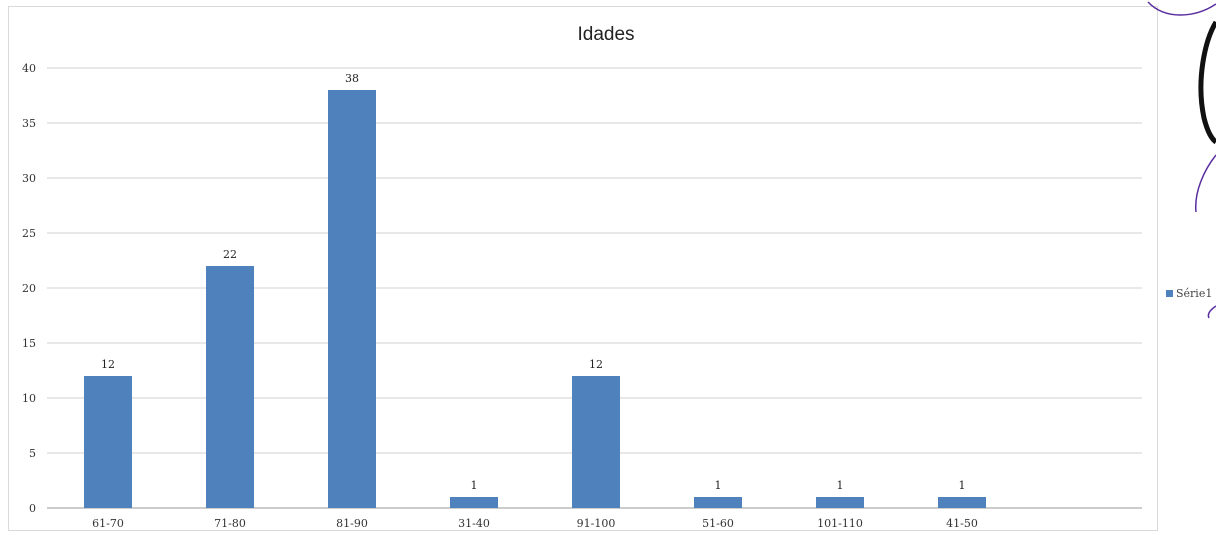 Image resolution: width=1216 pixels, height=535 pixels. What do you see at coordinates (29, 343) in the screenshot?
I see `y-tick-label: 15` at bounding box center [29, 343].